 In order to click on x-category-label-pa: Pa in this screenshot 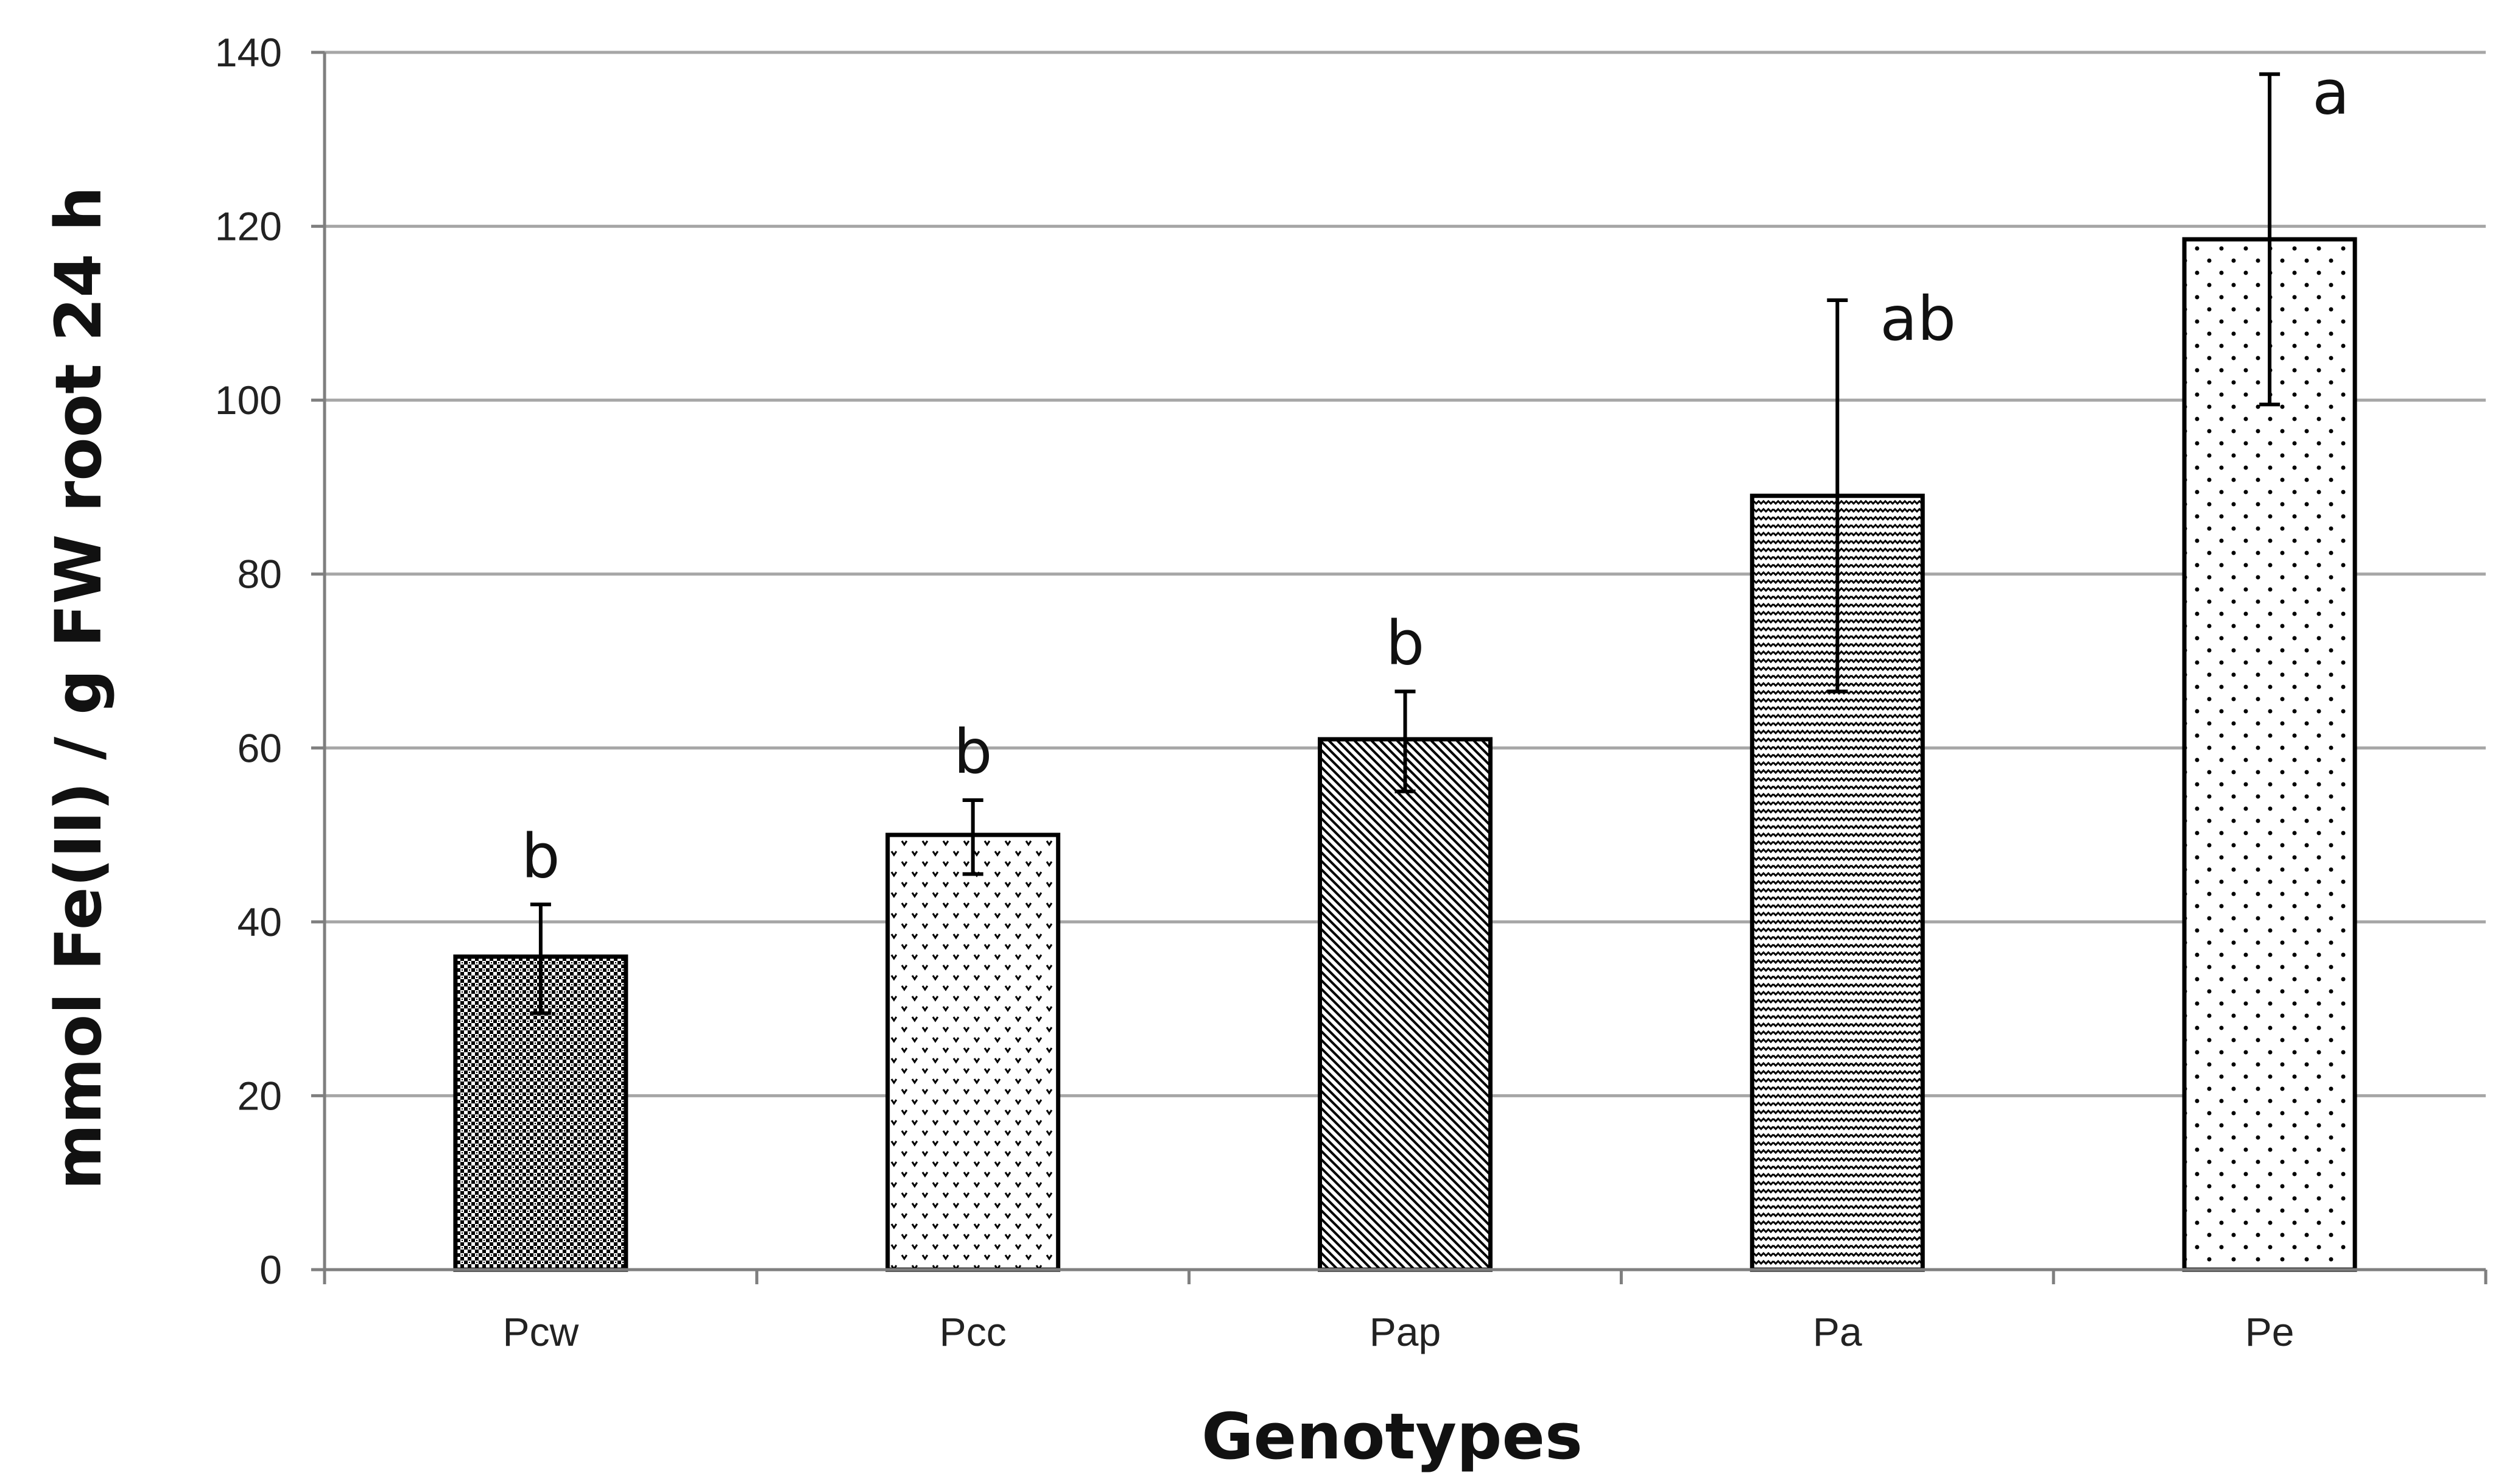, I will do `click(1837, 1331)`.